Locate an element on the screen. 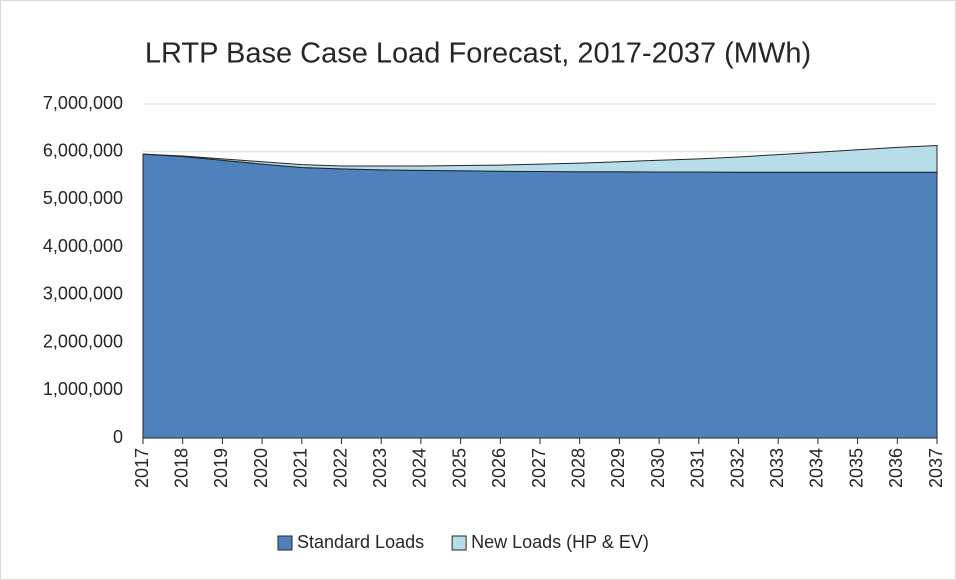 This screenshot has width=956, height=580. x-tick-label: 2031 is located at coordinates (698, 468).